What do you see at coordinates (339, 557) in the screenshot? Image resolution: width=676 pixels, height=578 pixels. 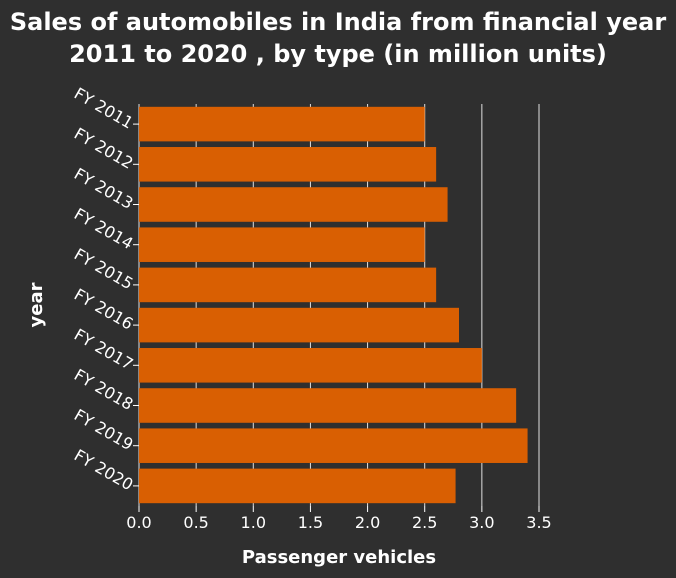 I see `x-axis-title: Passenger vehicles` at bounding box center [339, 557].